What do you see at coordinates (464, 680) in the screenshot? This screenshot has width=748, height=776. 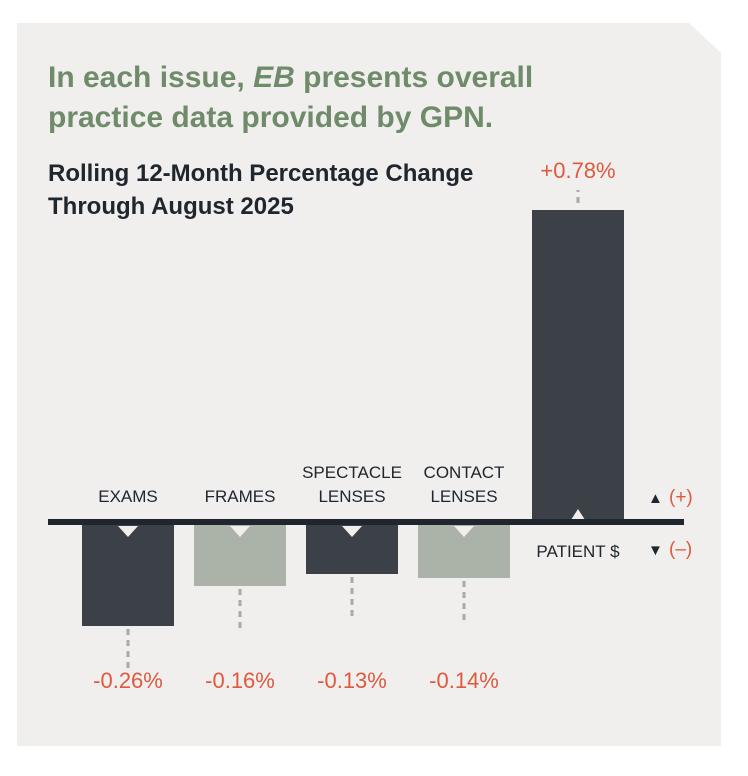 I see `value-label-contact-lenses: -0.14%` at bounding box center [464, 680].